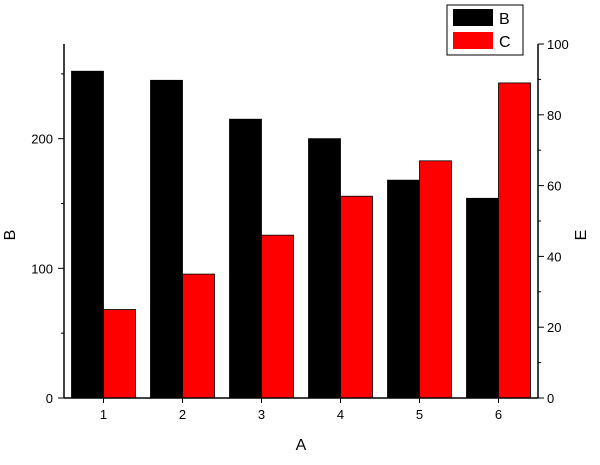  I want to click on left-y-tick-label-0: 0, so click(49, 398).